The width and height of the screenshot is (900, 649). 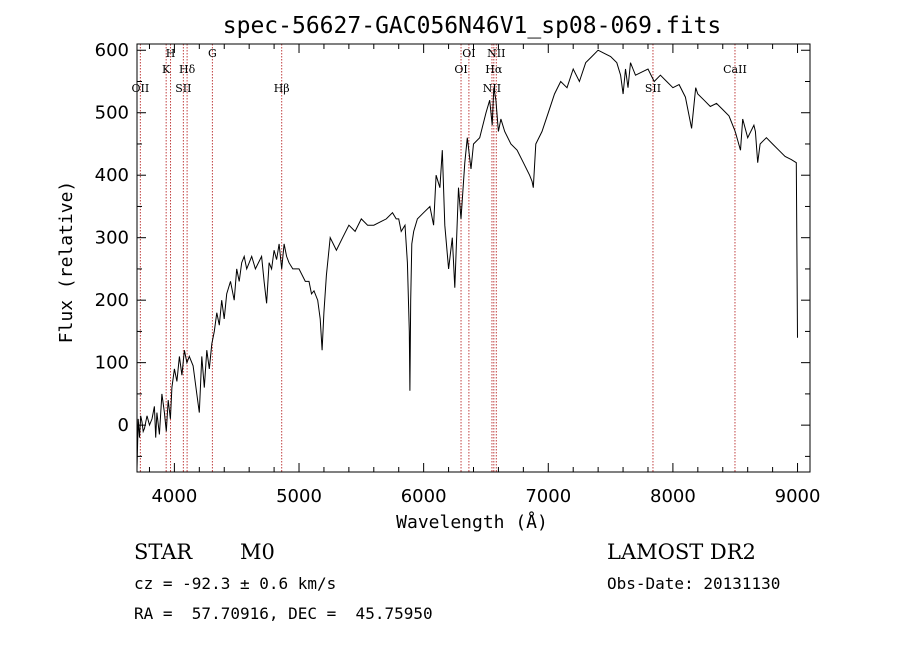 I want to click on line-marker-label-group: OII KH SII Hδ G Hβ OI OI NII Hα NII SII CaII, so click(x=439, y=71).